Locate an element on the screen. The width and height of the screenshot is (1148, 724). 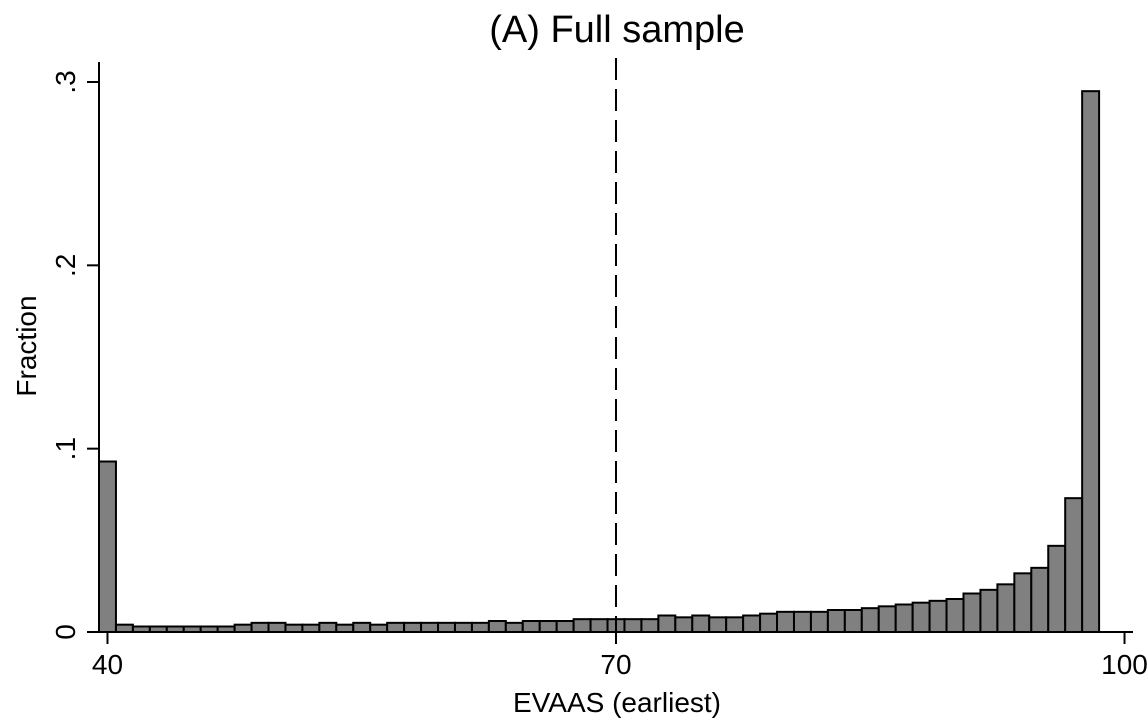
chart-title: (A) Full sample is located at coordinates (617, 30).